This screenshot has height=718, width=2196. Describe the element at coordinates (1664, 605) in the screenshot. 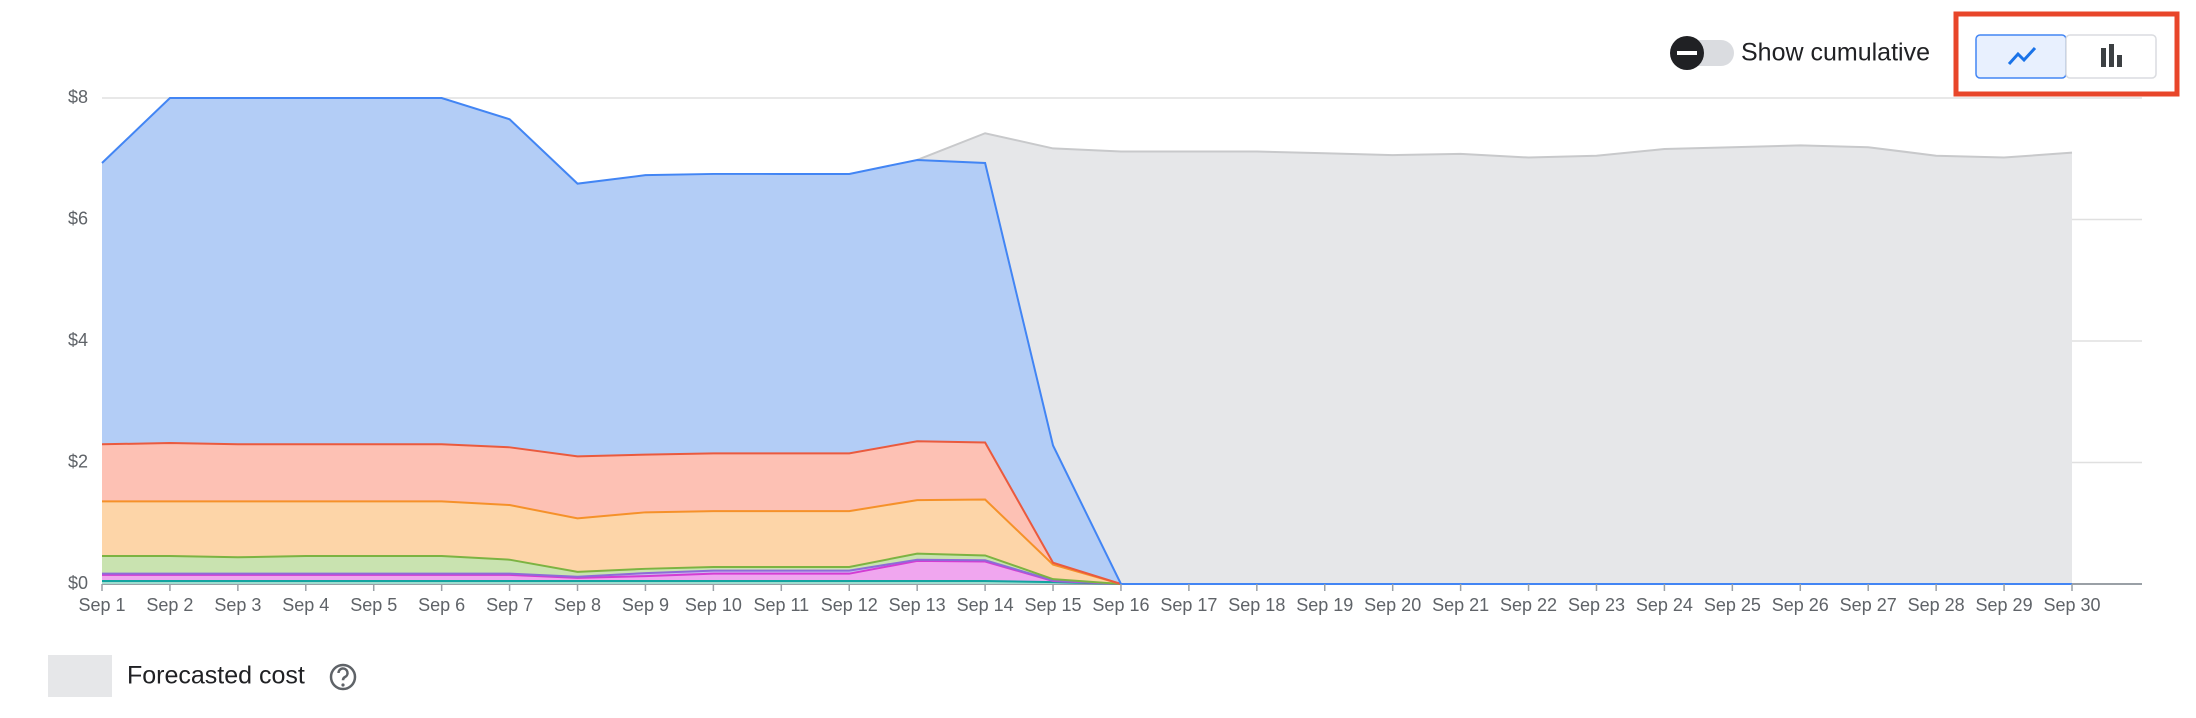

I see `x-tick-label: Sep 24` at that location.